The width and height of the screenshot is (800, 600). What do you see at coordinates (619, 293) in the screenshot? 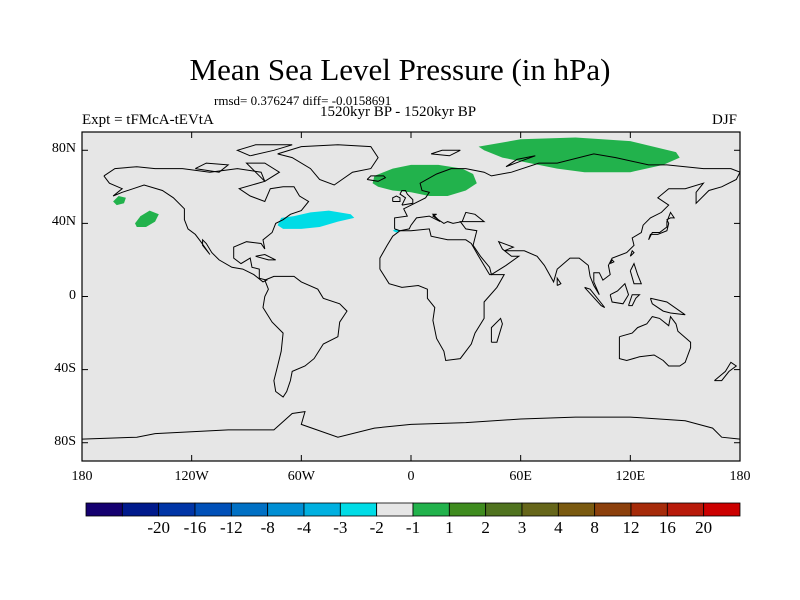
I see `coastline-borneo` at bounding box center [619, 293].